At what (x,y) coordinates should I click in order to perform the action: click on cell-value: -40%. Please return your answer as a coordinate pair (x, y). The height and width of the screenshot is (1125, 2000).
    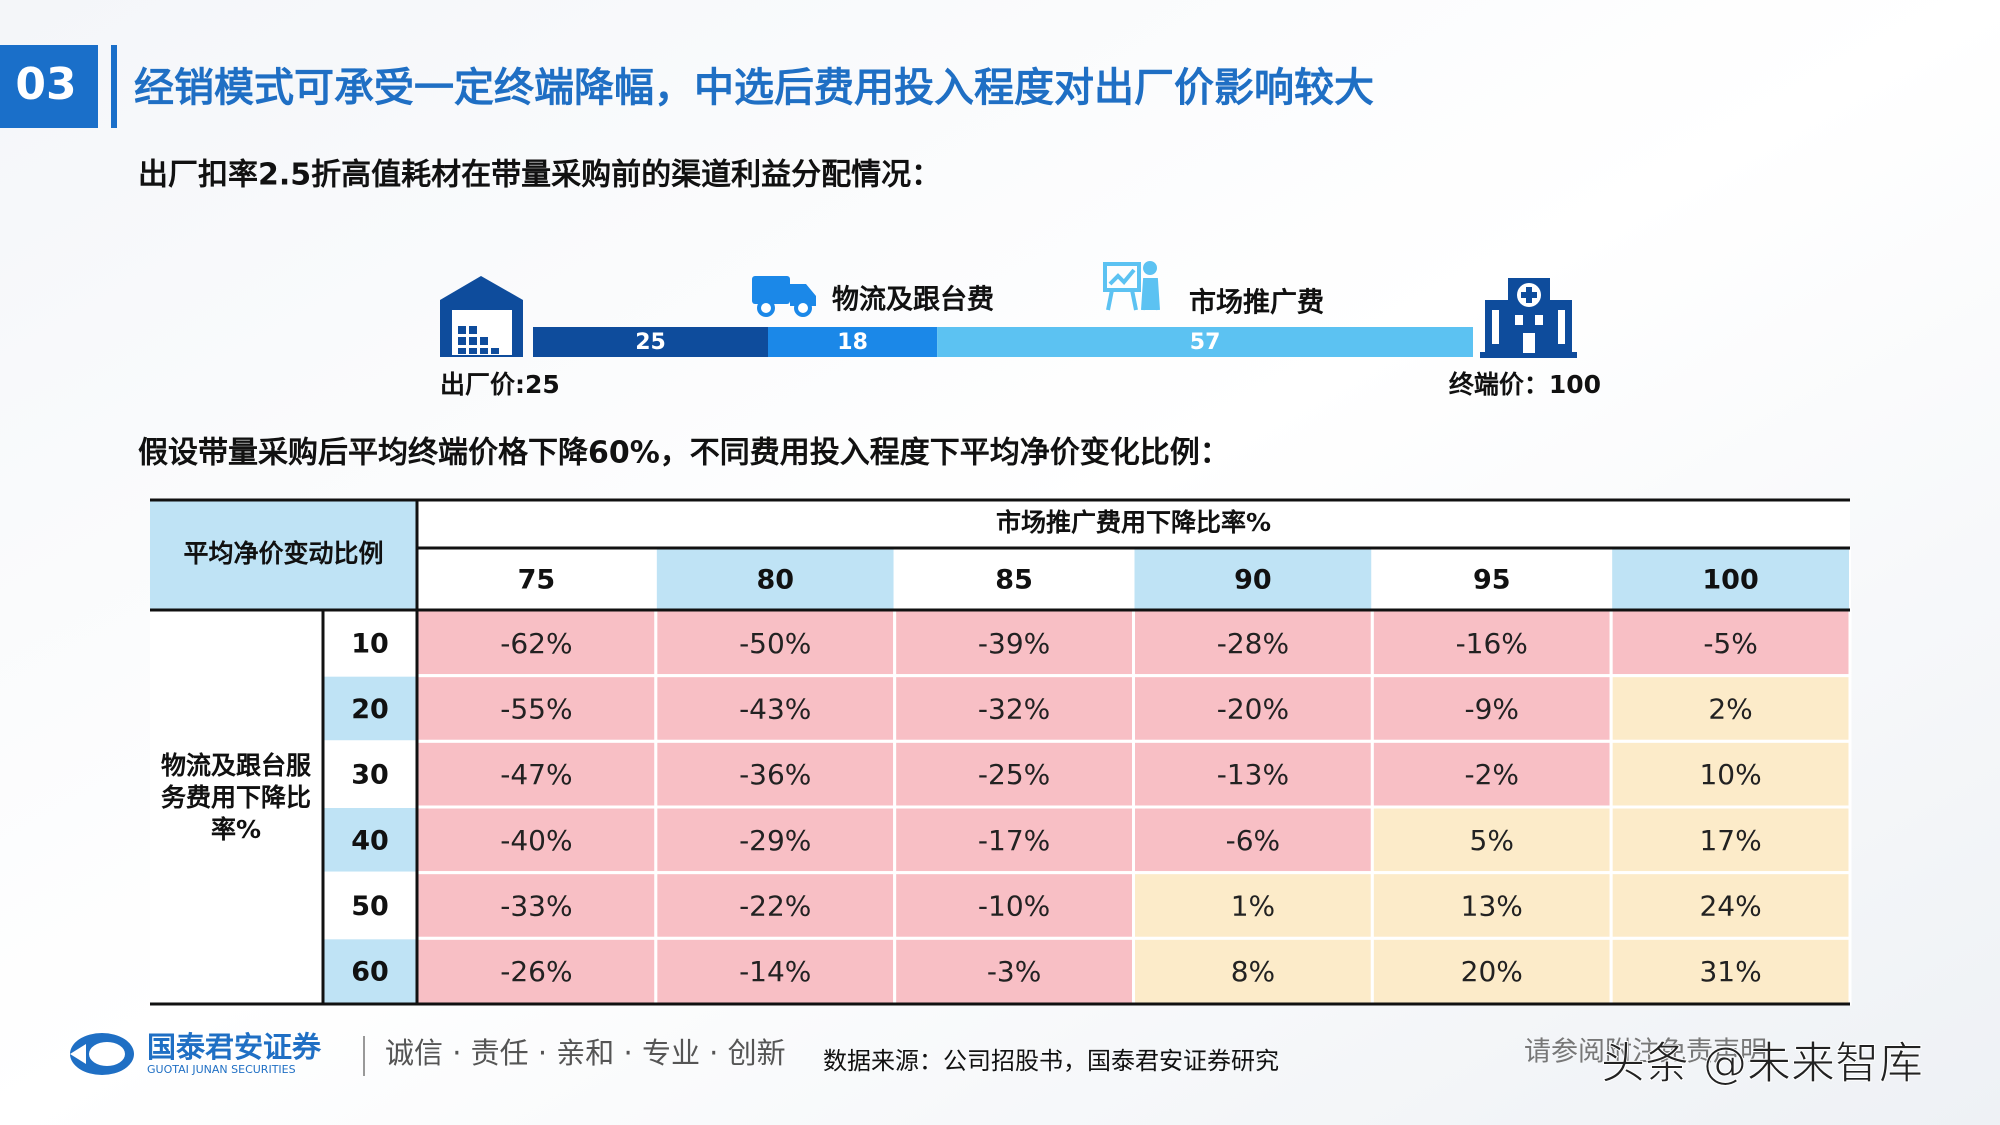
    Looking at the image, I should click on (536, 840).